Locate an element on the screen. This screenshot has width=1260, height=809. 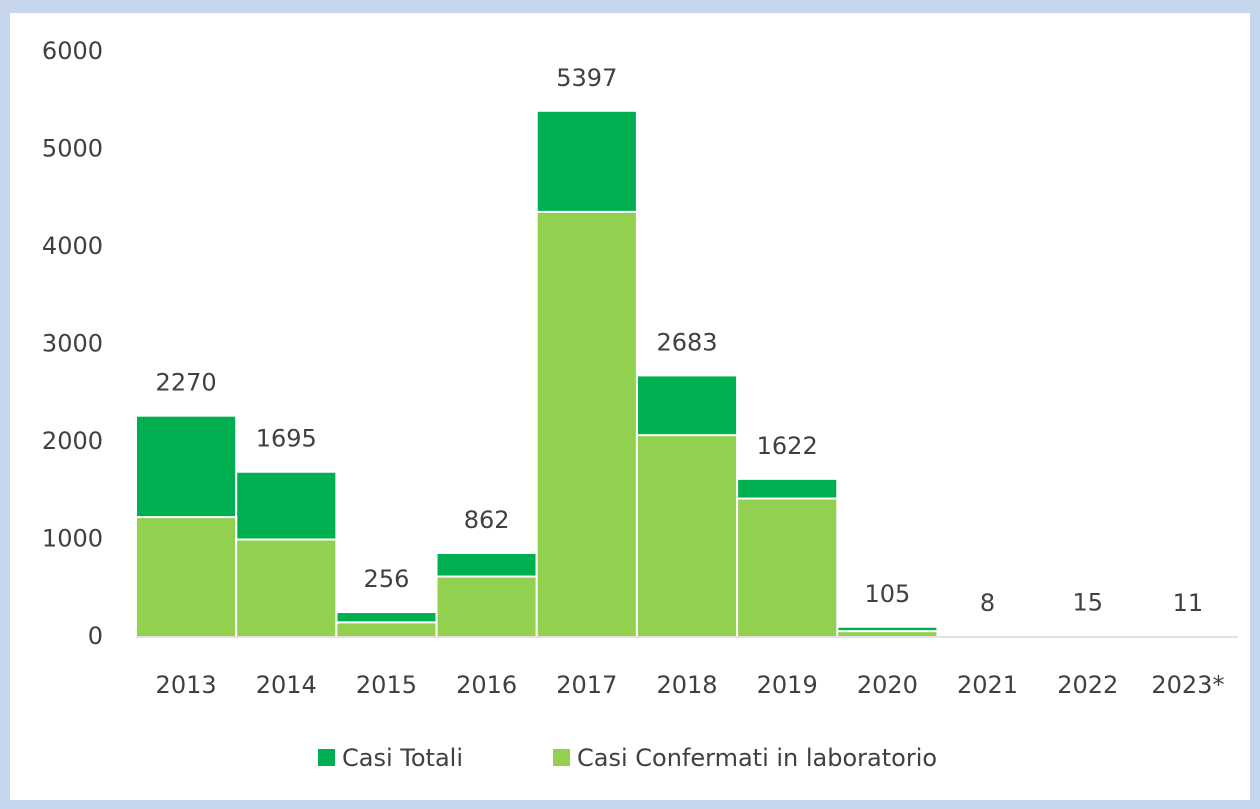
legend-label: Casi Totali is located at coordinates (402, 758).